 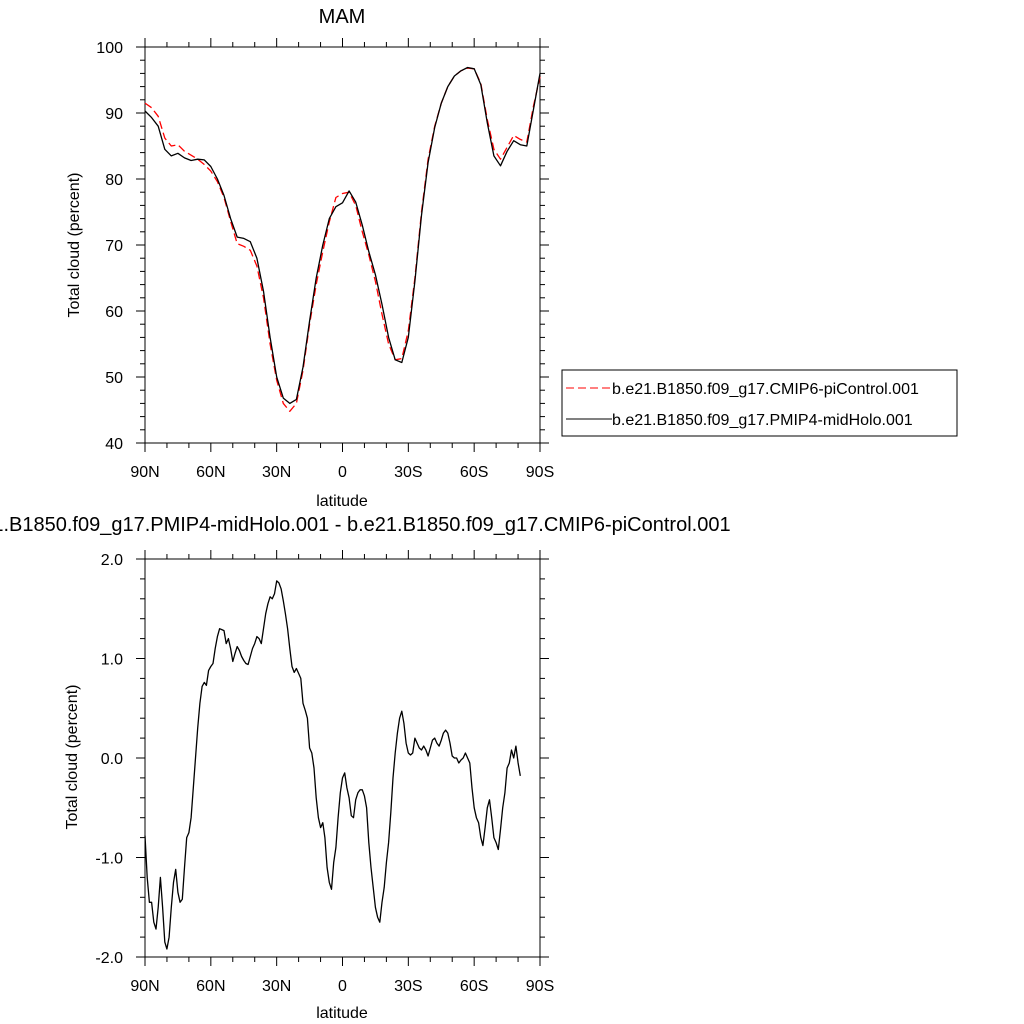 What do you see at coordinates (112, 660) in the screenshot?
I see `y-tick-label: 1.0` at bounding box center [112, 660].